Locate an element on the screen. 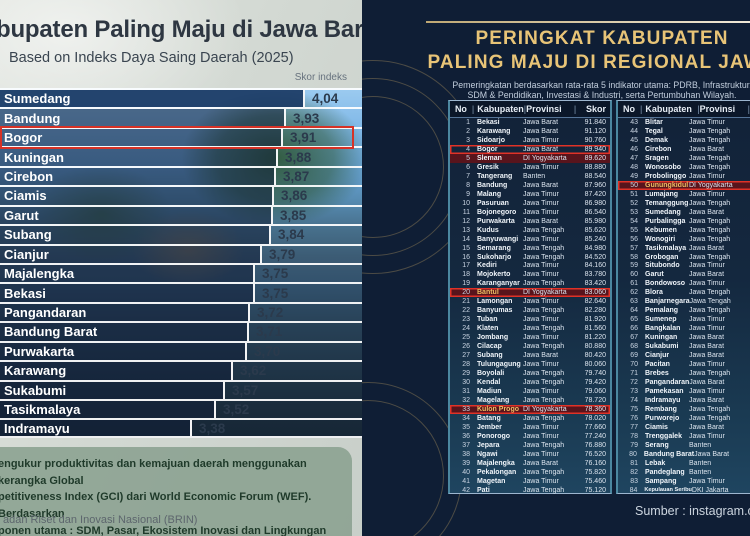 Image resolution: width=750 pixels, height=536 pixels. chart-row: Bandung 3,93 is located at coordinates (181, 117).